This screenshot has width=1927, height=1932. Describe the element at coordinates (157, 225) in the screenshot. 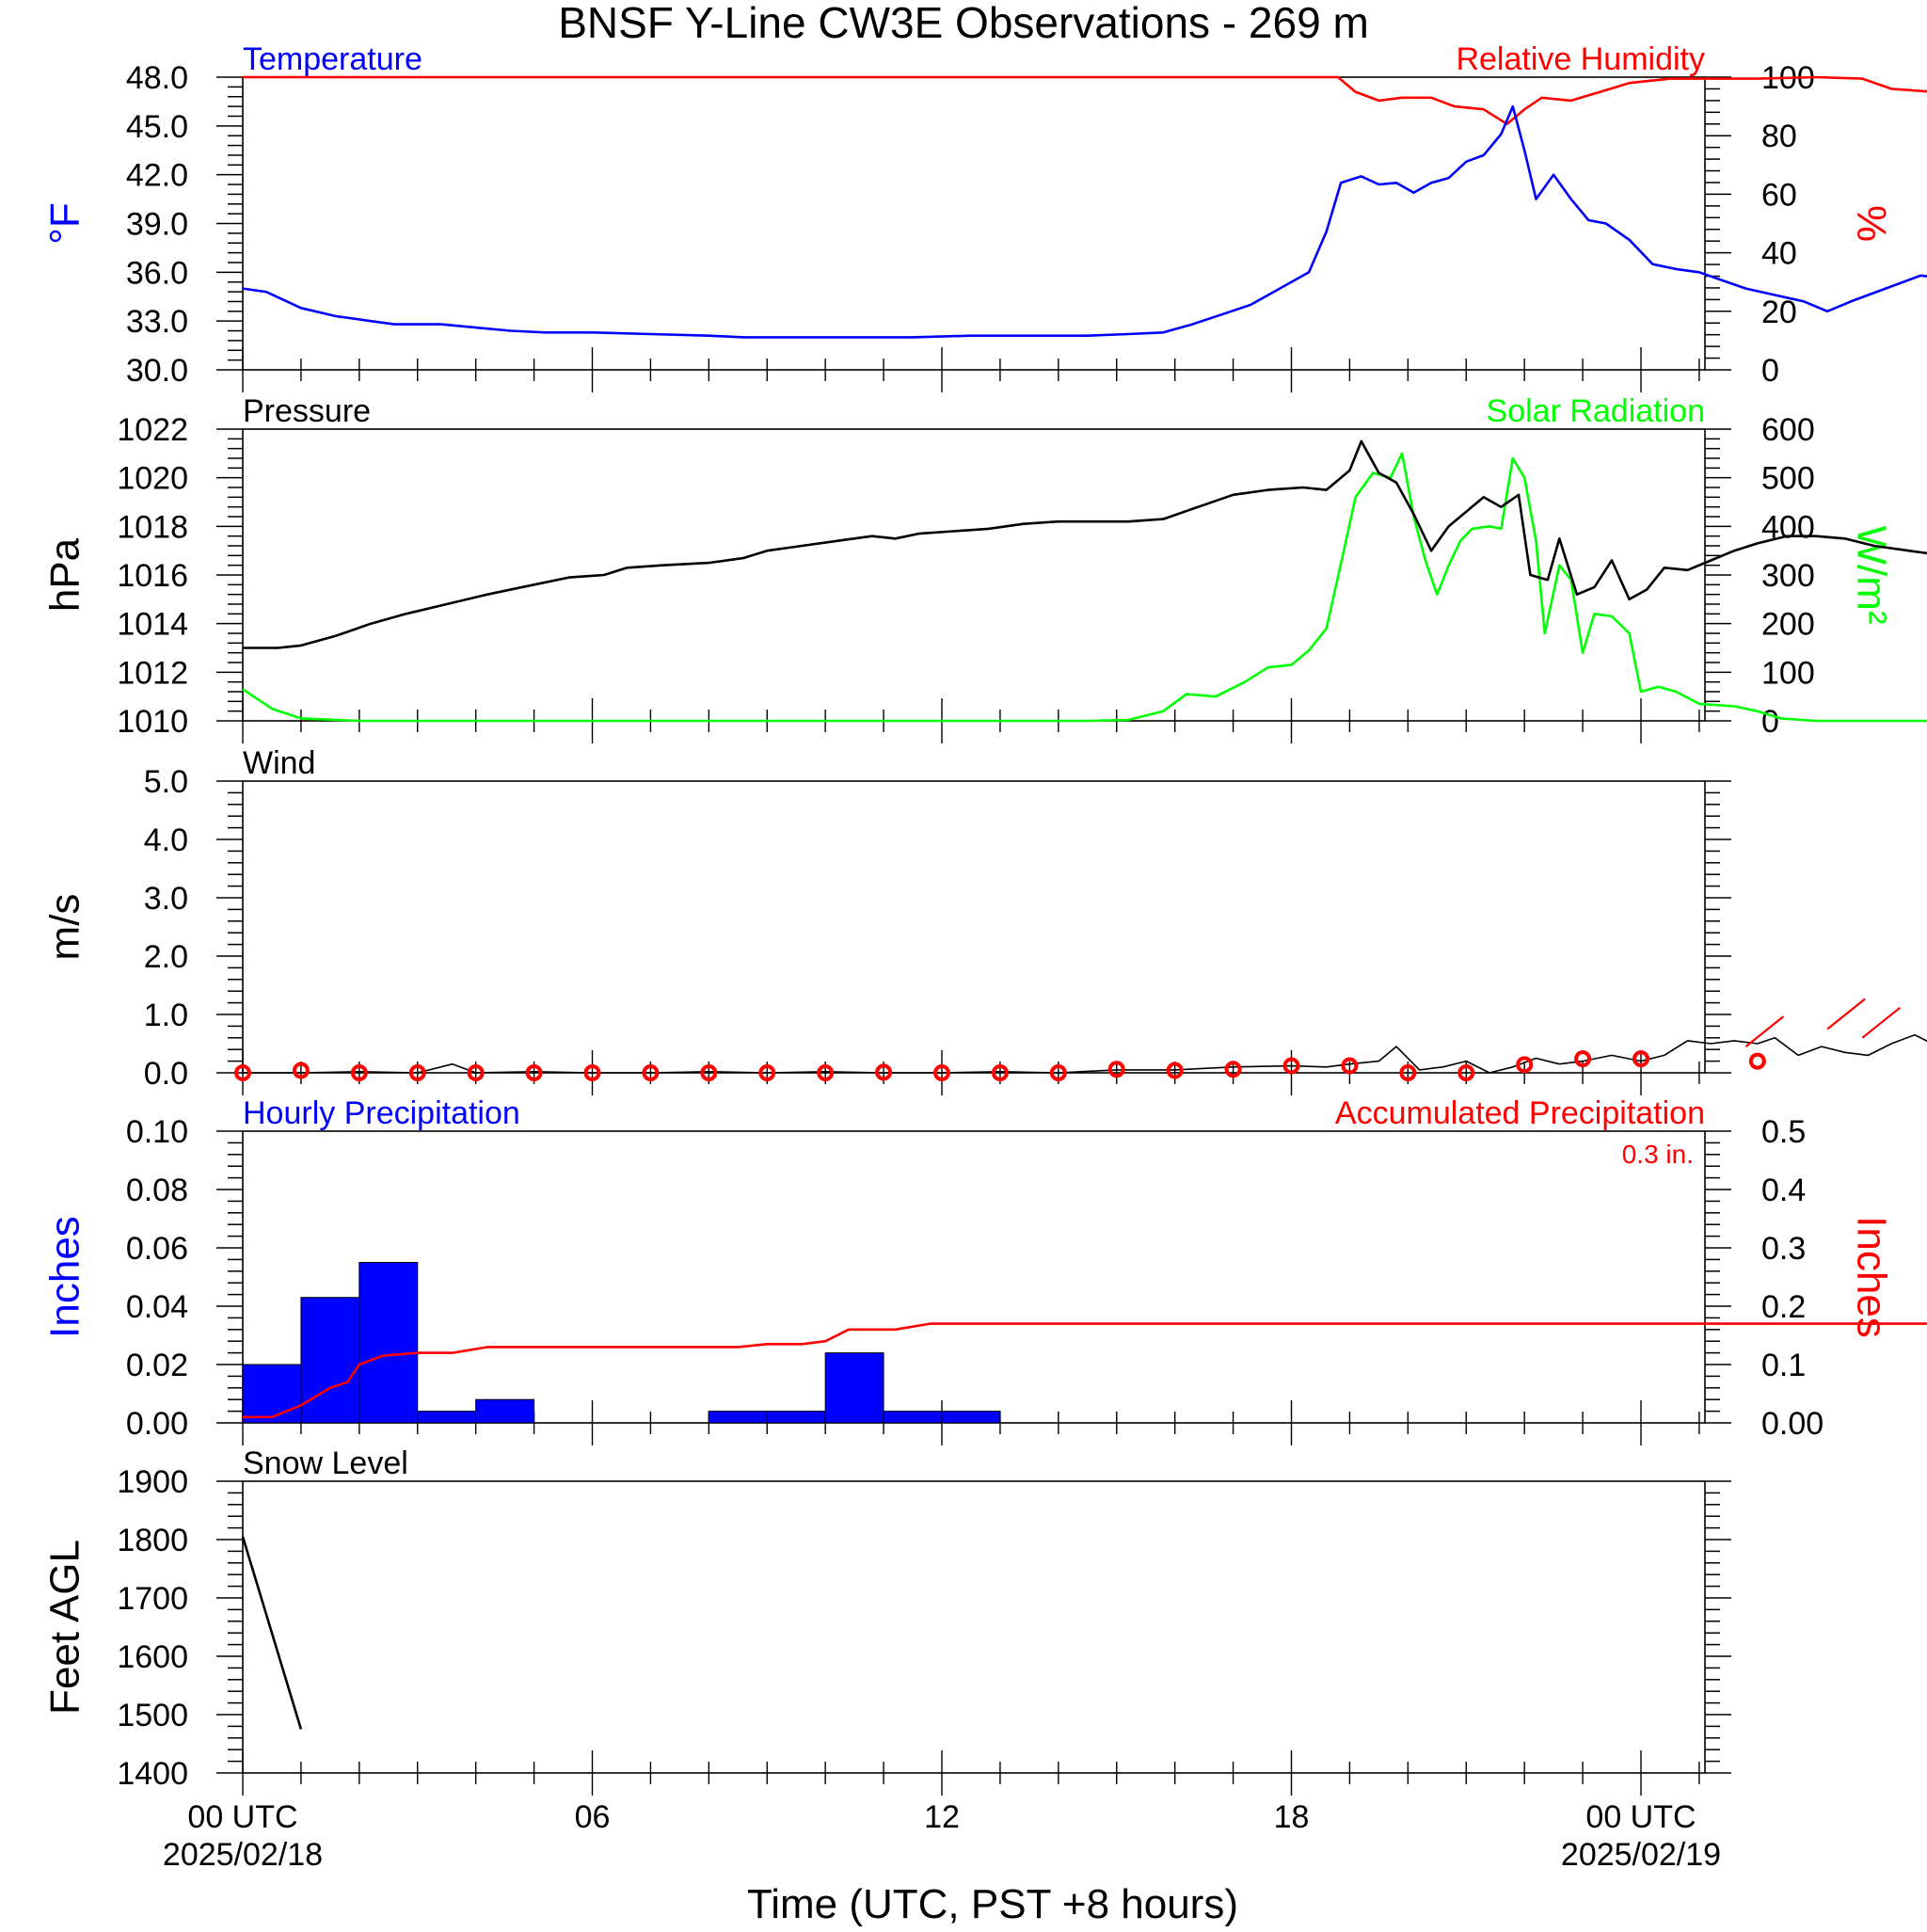

I see `temperature-axis-tick-label: 39.0` at that location.